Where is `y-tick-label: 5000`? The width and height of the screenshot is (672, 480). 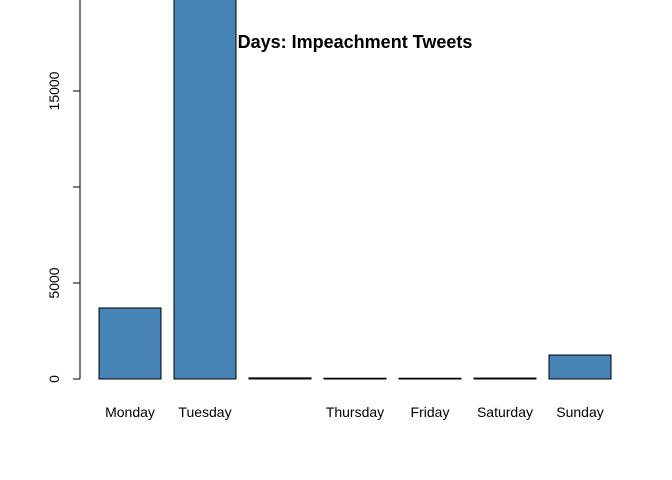
y-tick-label: 5000 is located at coordinates (54, 282).